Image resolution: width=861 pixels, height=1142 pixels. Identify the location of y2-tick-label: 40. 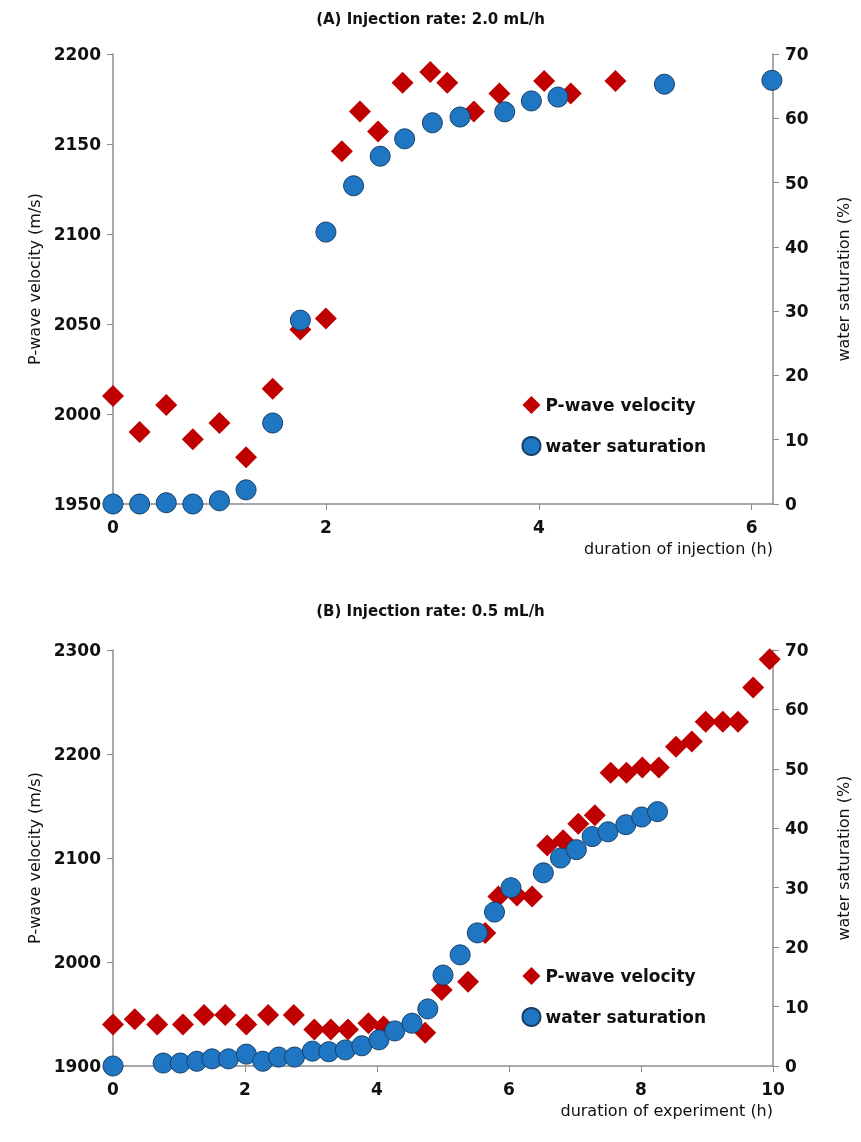
(797, 828).